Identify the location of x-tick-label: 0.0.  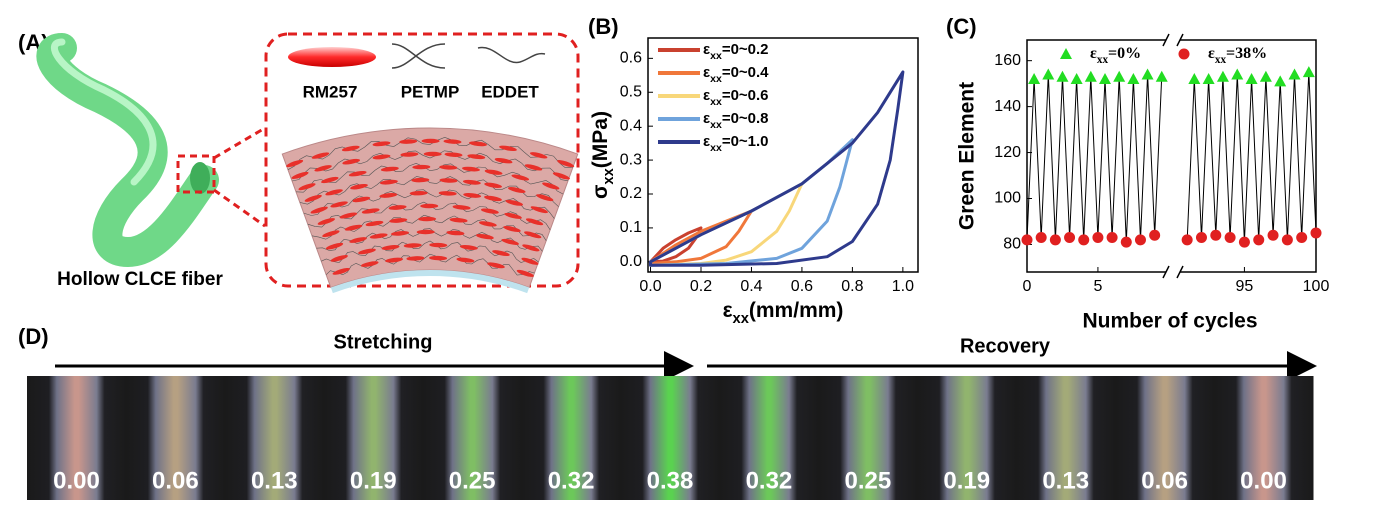
(650, 286).